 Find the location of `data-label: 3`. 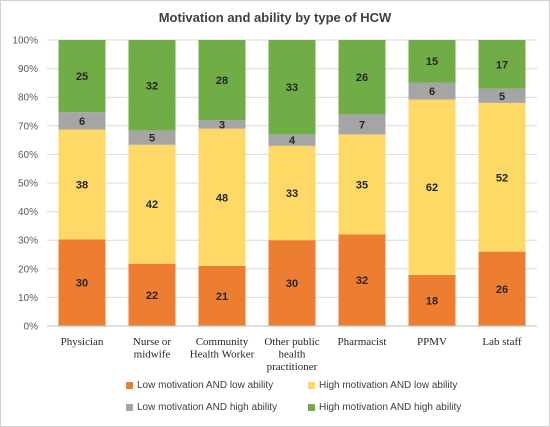

data-label: 3 is located at coordinates (222, 125).